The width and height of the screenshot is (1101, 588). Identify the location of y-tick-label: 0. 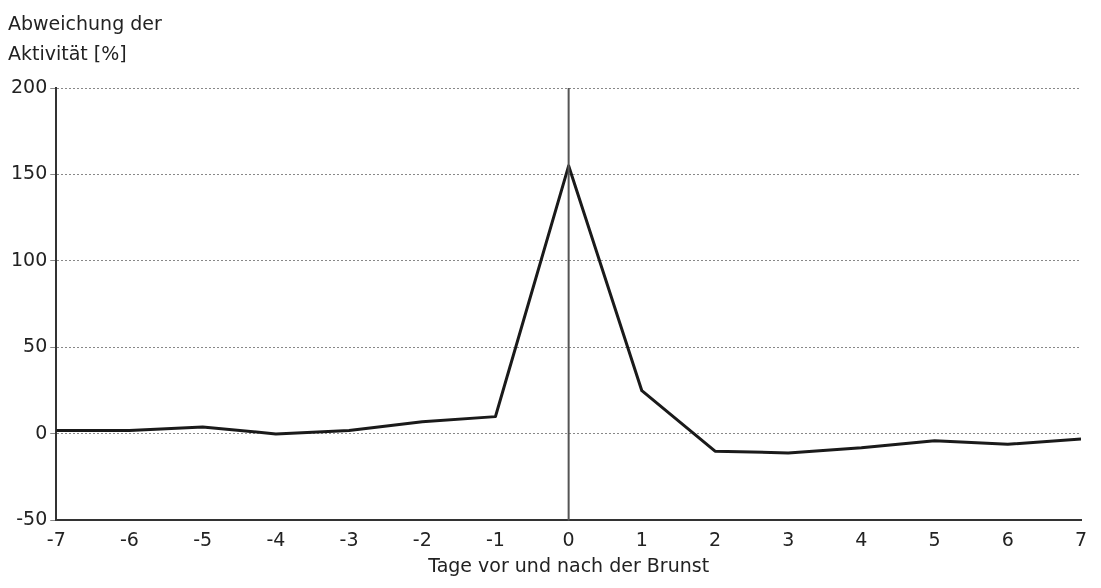
(41, 431).